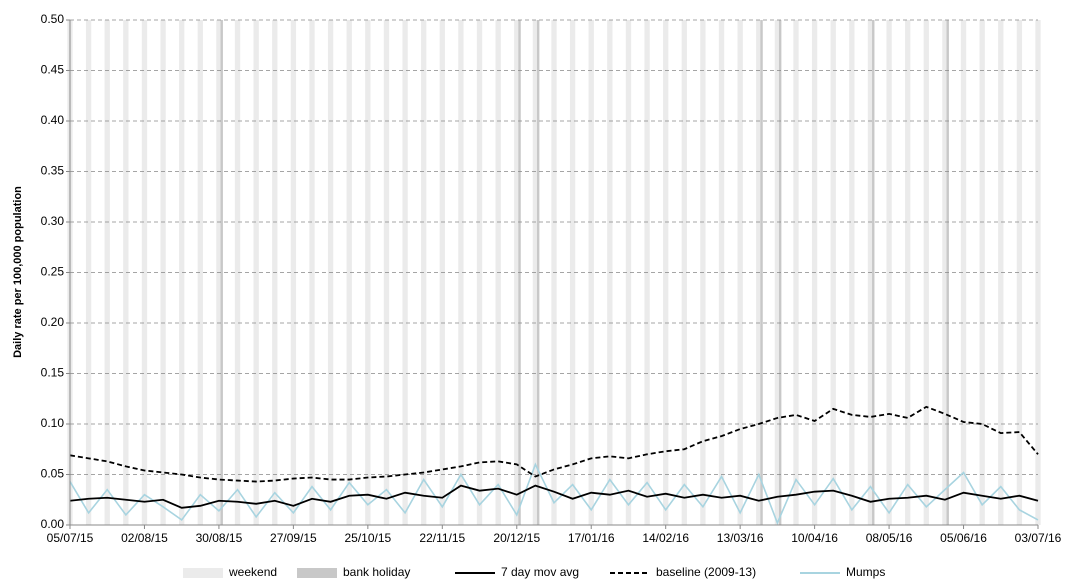 The height and width of the screenshot is (588, 1068). I want to click on x-tick-label: 02/08/15, so click(144, 538).